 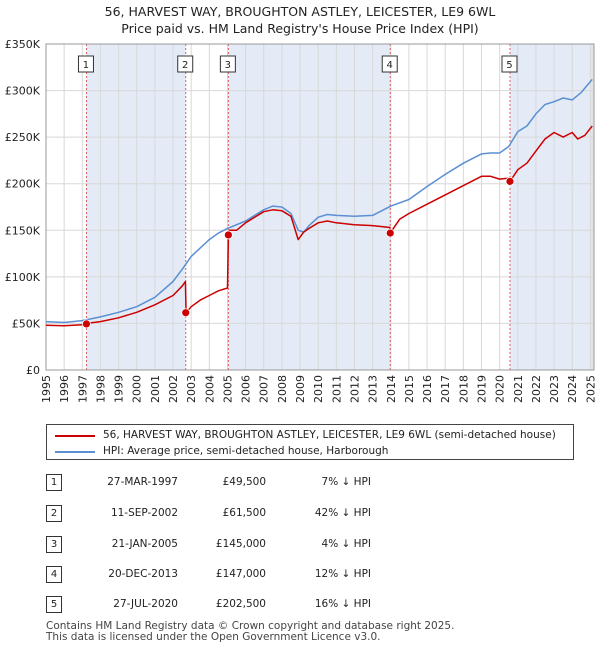 What do you see at coordinates (391, 389) in the screenshot?
I see `x-tick-label: 2014` at bounding box center [391, 389].